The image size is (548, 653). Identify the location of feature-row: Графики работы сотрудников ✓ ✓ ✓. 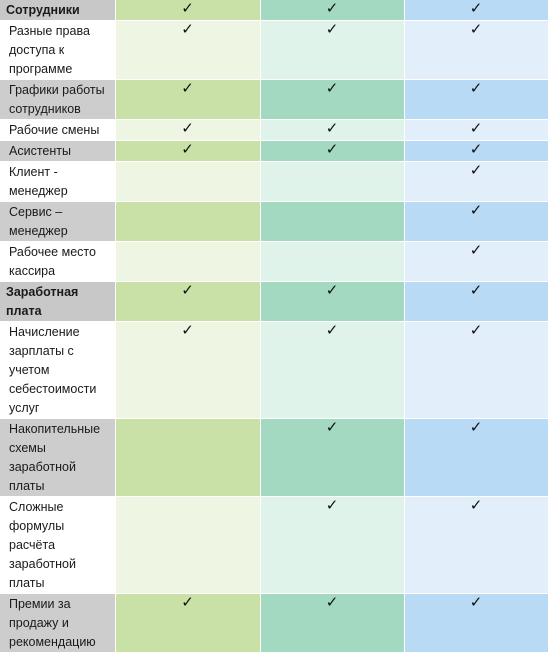
(274, 99).